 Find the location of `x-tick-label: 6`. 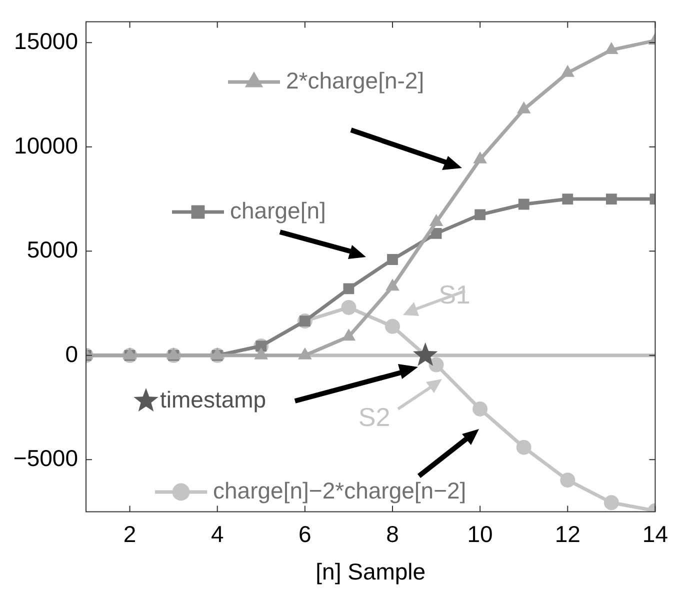

x-tick-label: 6 is located at coordinates (305, 533).